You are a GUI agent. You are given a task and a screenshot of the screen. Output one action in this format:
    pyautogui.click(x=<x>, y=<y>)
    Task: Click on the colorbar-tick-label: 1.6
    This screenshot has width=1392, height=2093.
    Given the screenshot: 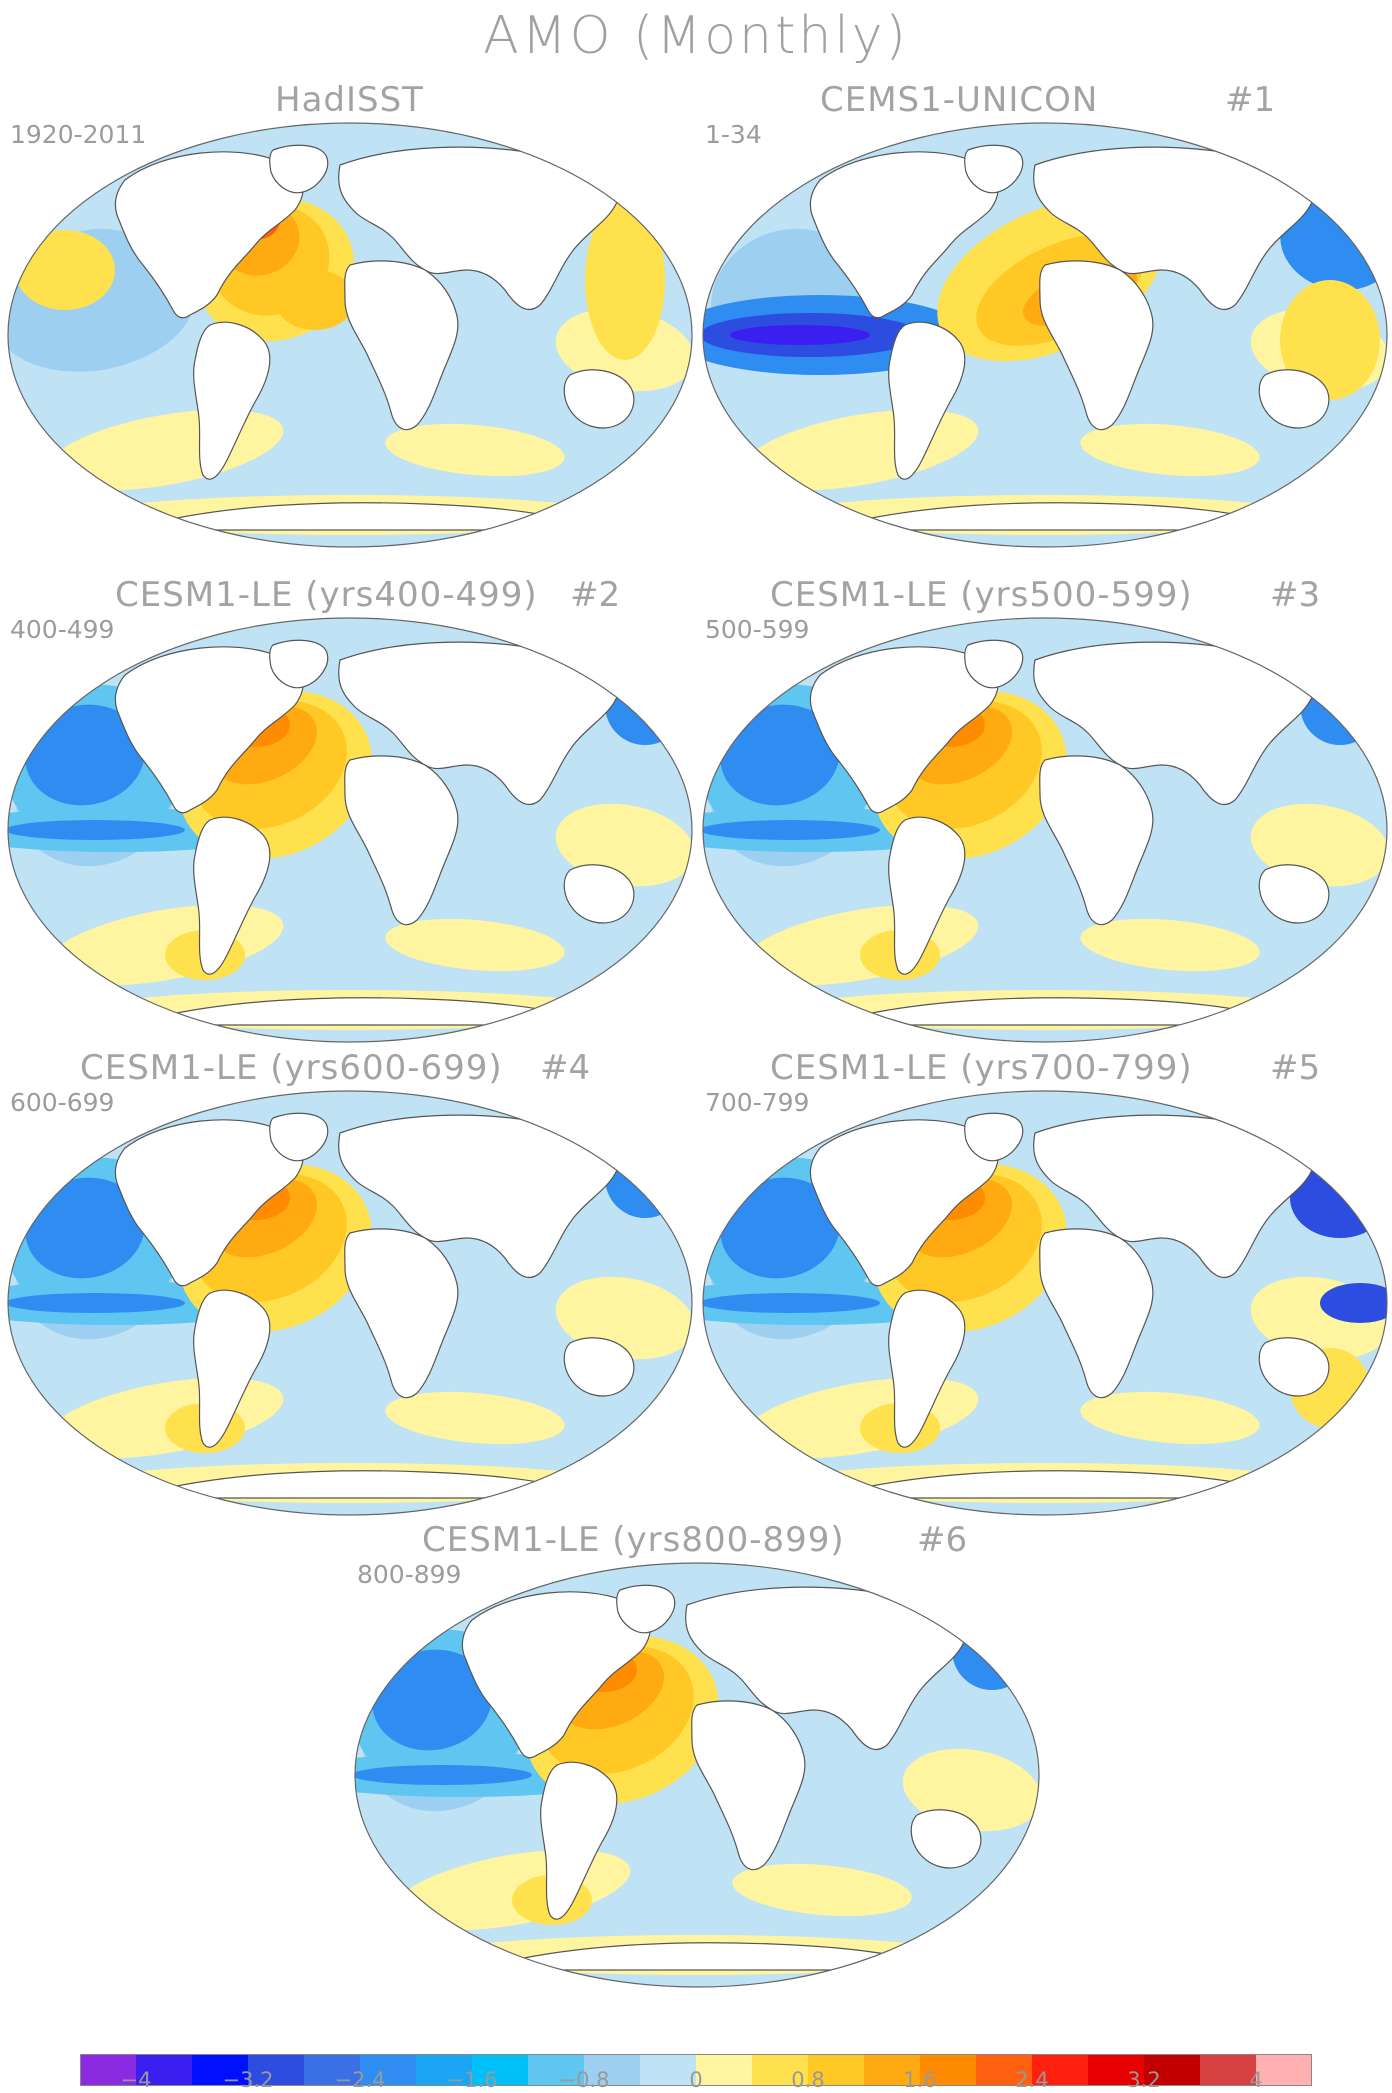 What is the action you would take?
    pyautogui.click(x=920, y=2080)
    